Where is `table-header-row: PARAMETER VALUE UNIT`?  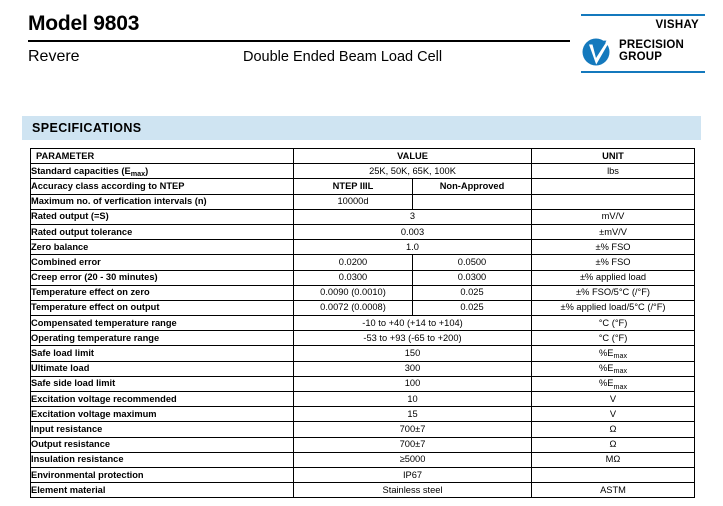 table-header-row: PARAMETER VALUE UNIT is located at coordinates (363, 156).